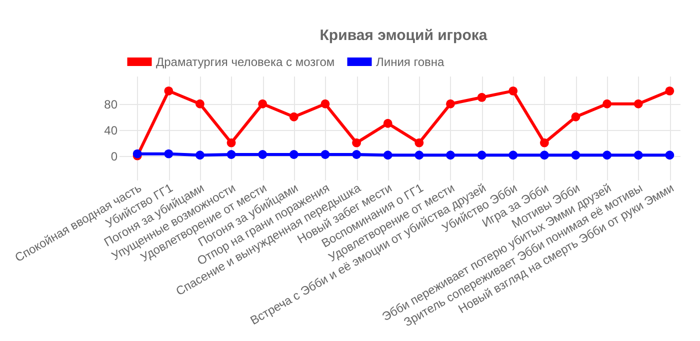  I want to click on y-tick-label: 0, so click(114, 156).